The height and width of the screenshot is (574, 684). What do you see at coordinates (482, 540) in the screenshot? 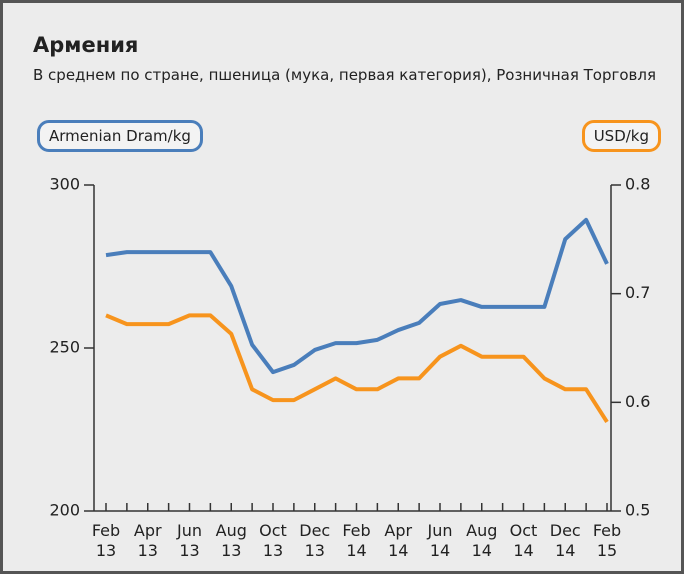
I see `x-tick-label: Aug 14` at bounding box center [482, 540].